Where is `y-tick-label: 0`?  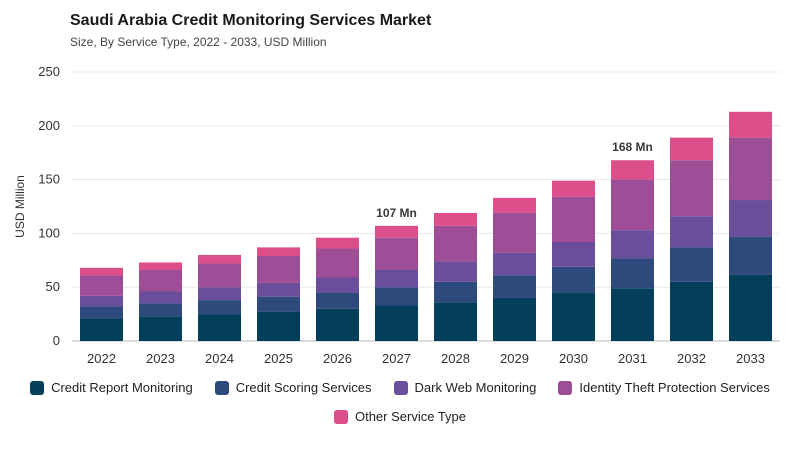
y-tick-label: 0 is located at coordinates (56, 340).